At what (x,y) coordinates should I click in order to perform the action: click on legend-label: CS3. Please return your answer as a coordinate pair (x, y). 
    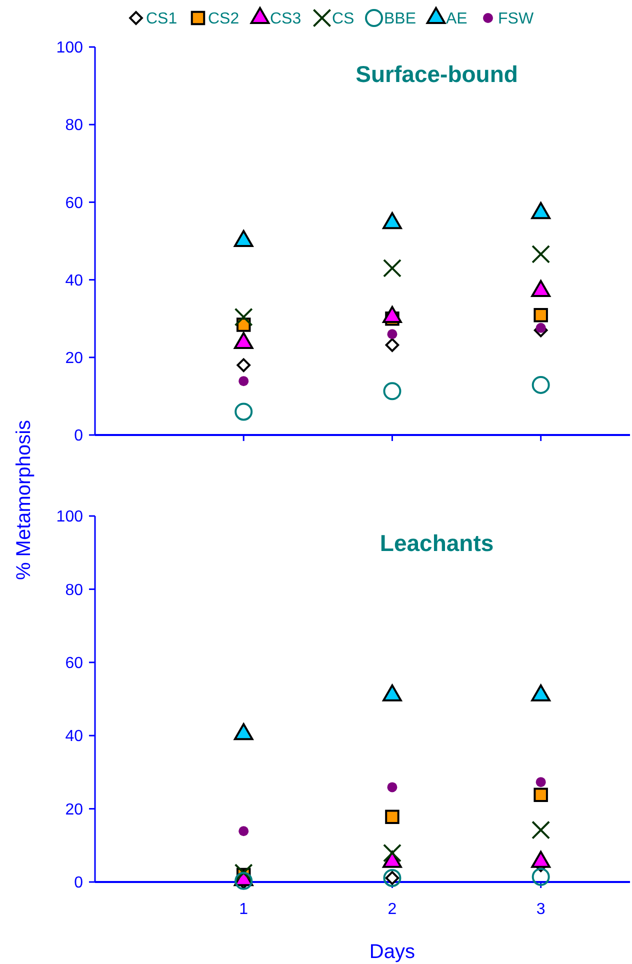
    Looking at the image, I should click on (286, 19).